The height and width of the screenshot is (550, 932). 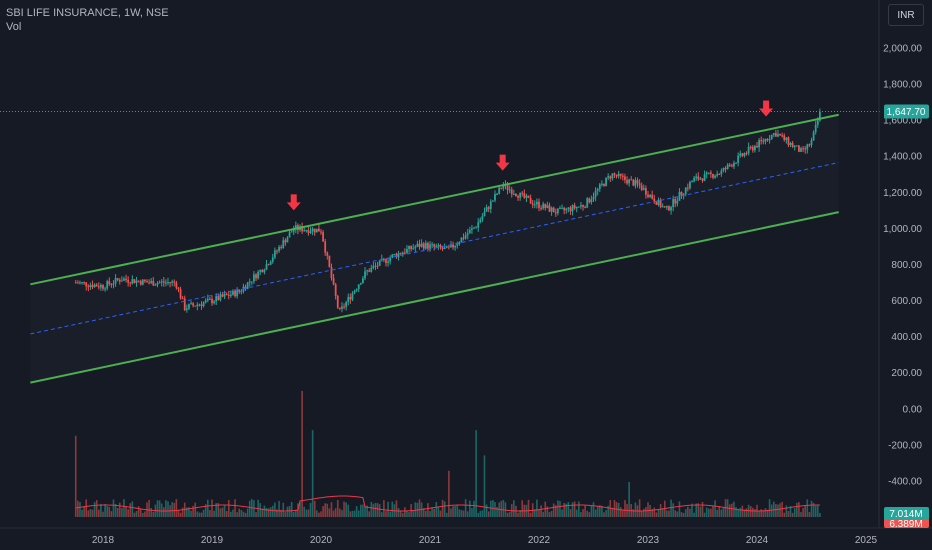 What do you see at coordinates (757, 540) in the screenshot?
I see `x-tick-label: 2024` at bounding box center [757, 540].